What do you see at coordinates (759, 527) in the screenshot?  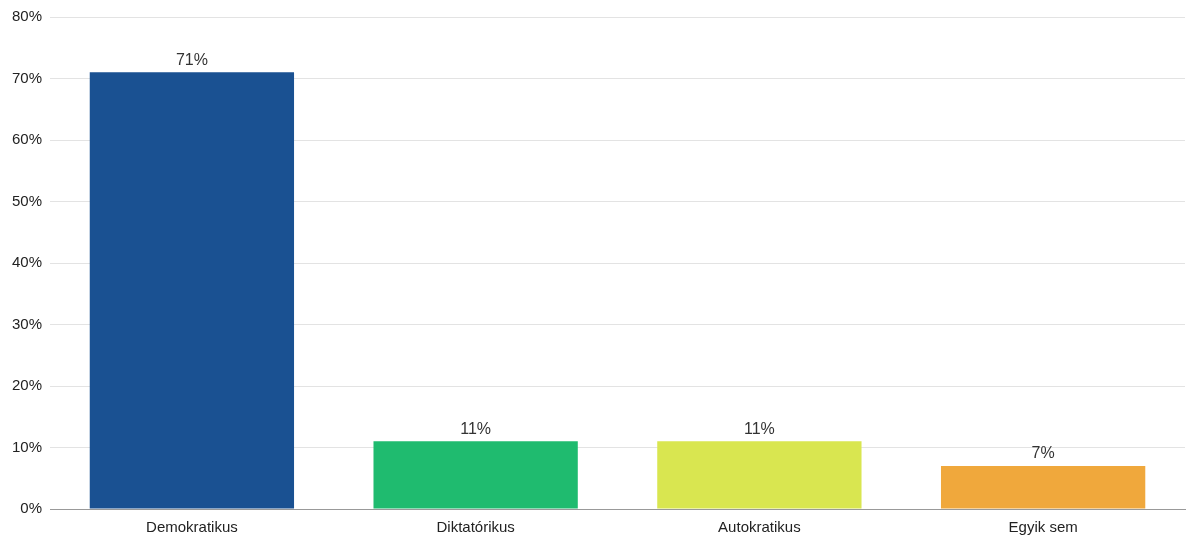 I see `x-tick-label: Autokratikus` at bounding box center [759, 527].